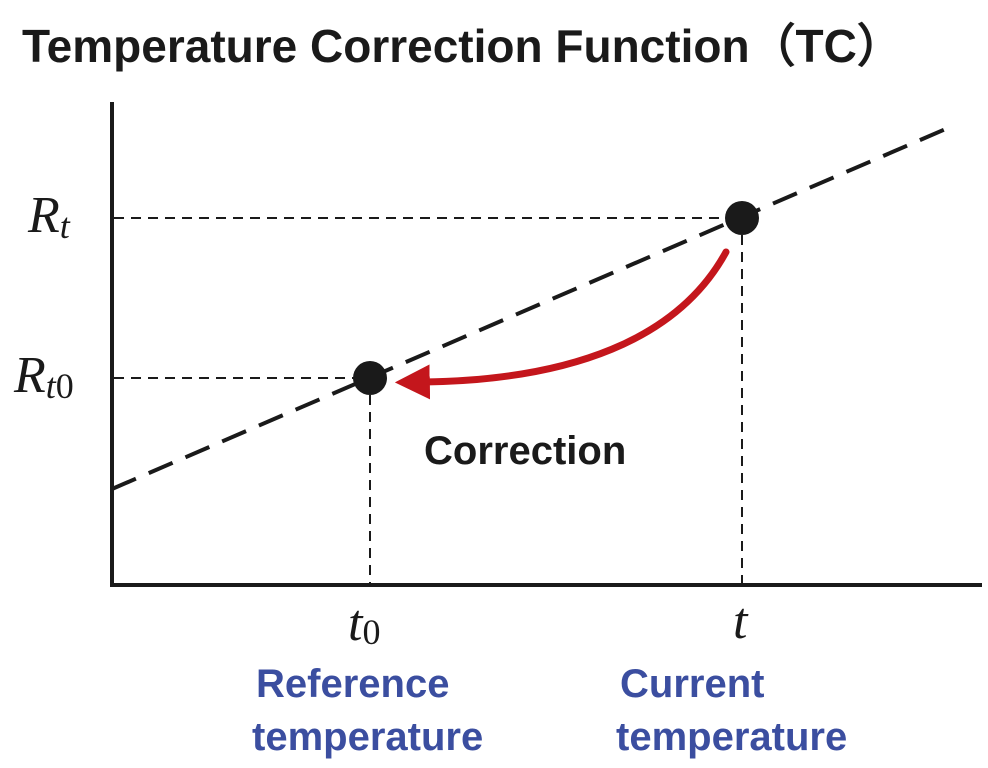  What do you see at coordinates (742, 218) in the screenshot?
I see `current-point` at bounding box center [742, 218].